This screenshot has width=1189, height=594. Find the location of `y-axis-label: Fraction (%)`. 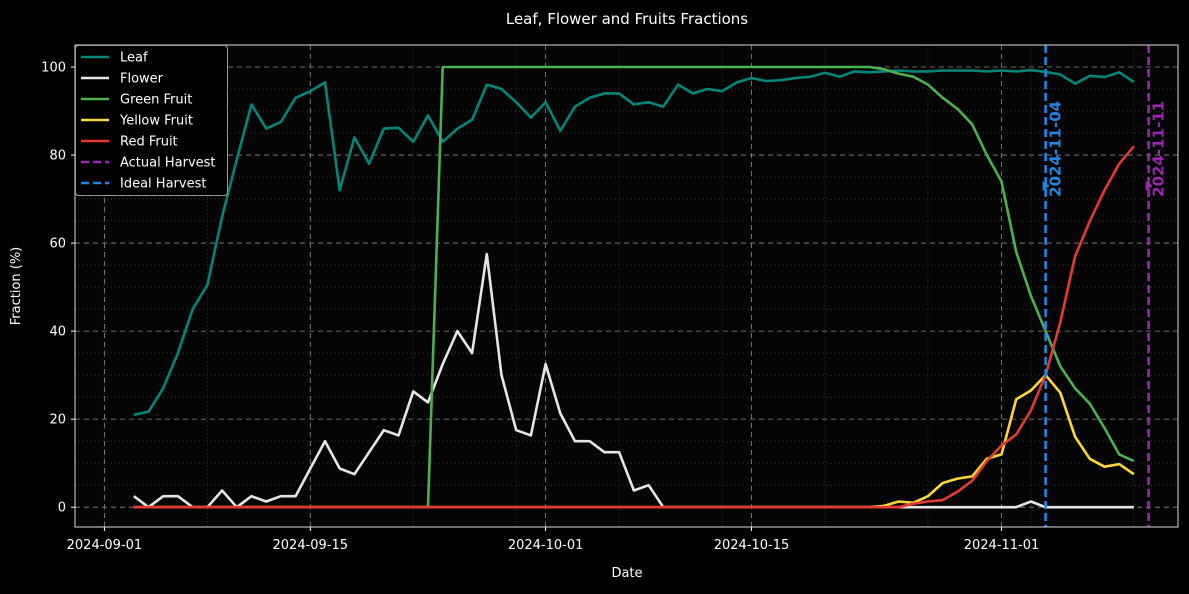

y-axis-label: Fraction (%) is located at coordinates (16, 286).